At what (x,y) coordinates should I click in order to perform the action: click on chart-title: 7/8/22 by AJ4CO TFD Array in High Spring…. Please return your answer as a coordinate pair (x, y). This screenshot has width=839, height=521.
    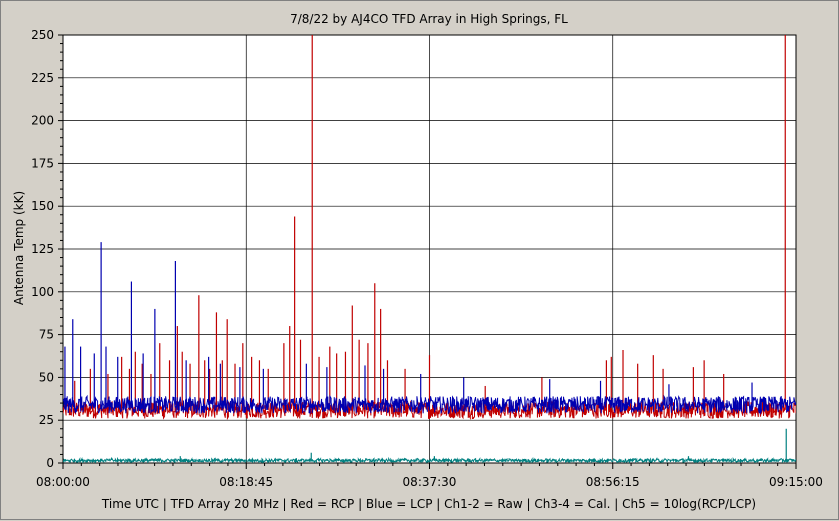
    Looking at the image, I should click on (429, 19).